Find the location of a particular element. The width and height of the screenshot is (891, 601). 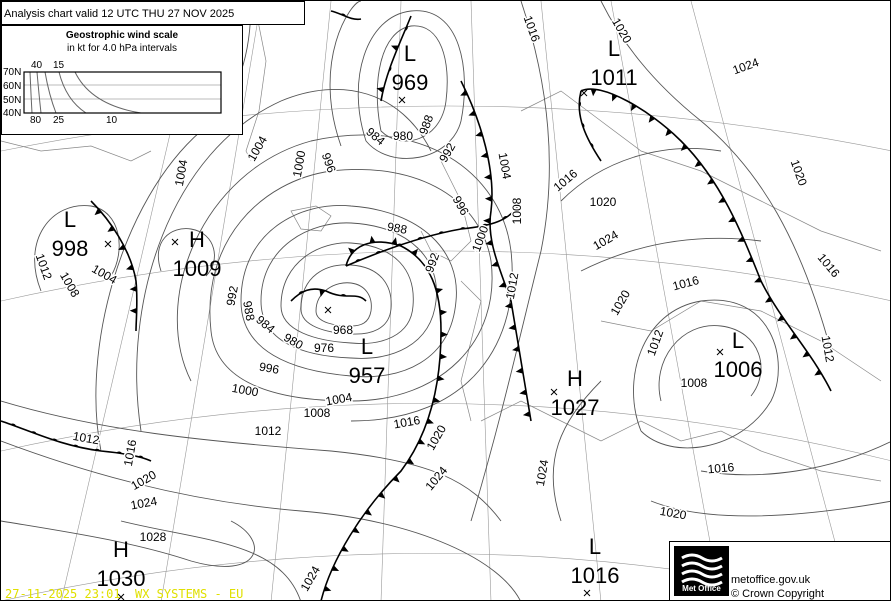

wind-scale-title: Geostrophic wind scale is located at coordinates (122, 35).